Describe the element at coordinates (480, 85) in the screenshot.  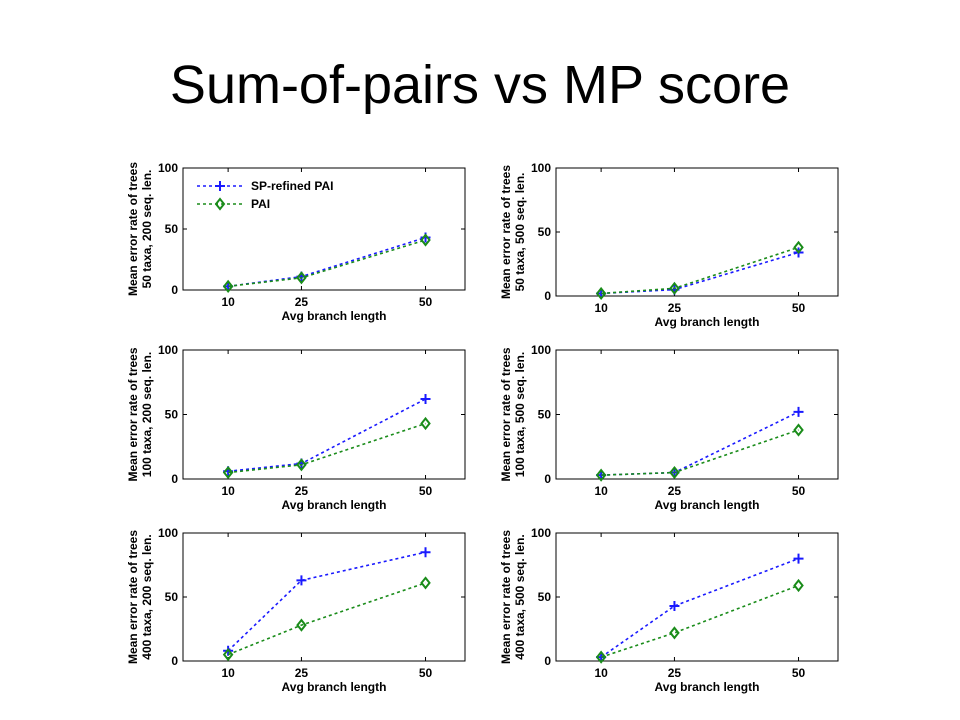
I see `slide-title: Sum-of-pairs vs MP score` at that location.